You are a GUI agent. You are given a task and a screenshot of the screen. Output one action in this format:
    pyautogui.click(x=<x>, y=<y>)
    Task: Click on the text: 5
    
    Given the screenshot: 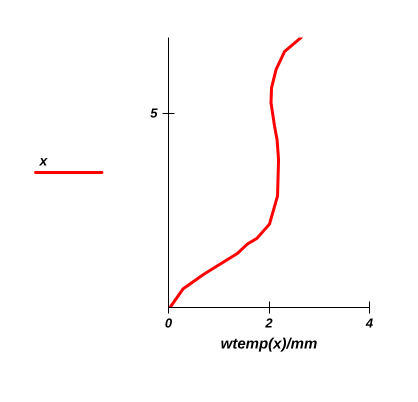 What is the action you would take?
    pyautogui.click(x=154, y=113)
    